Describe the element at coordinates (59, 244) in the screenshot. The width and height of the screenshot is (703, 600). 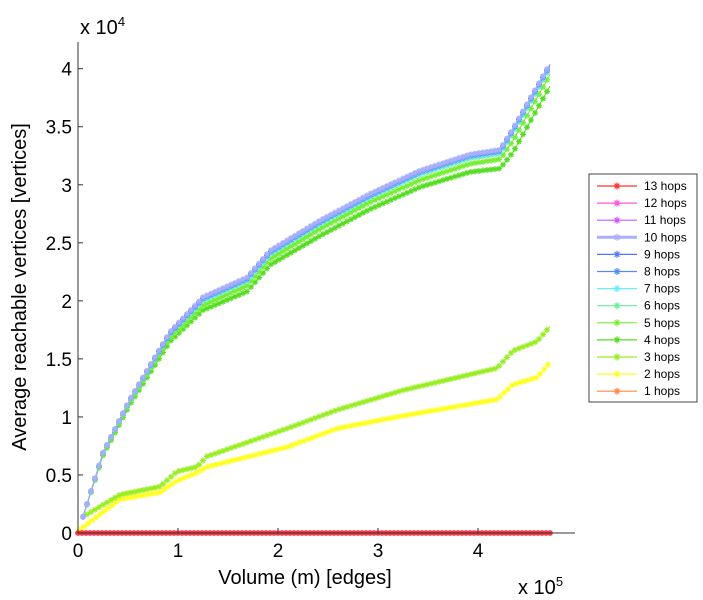
I see `y-tick-label: 2.5` at that location.